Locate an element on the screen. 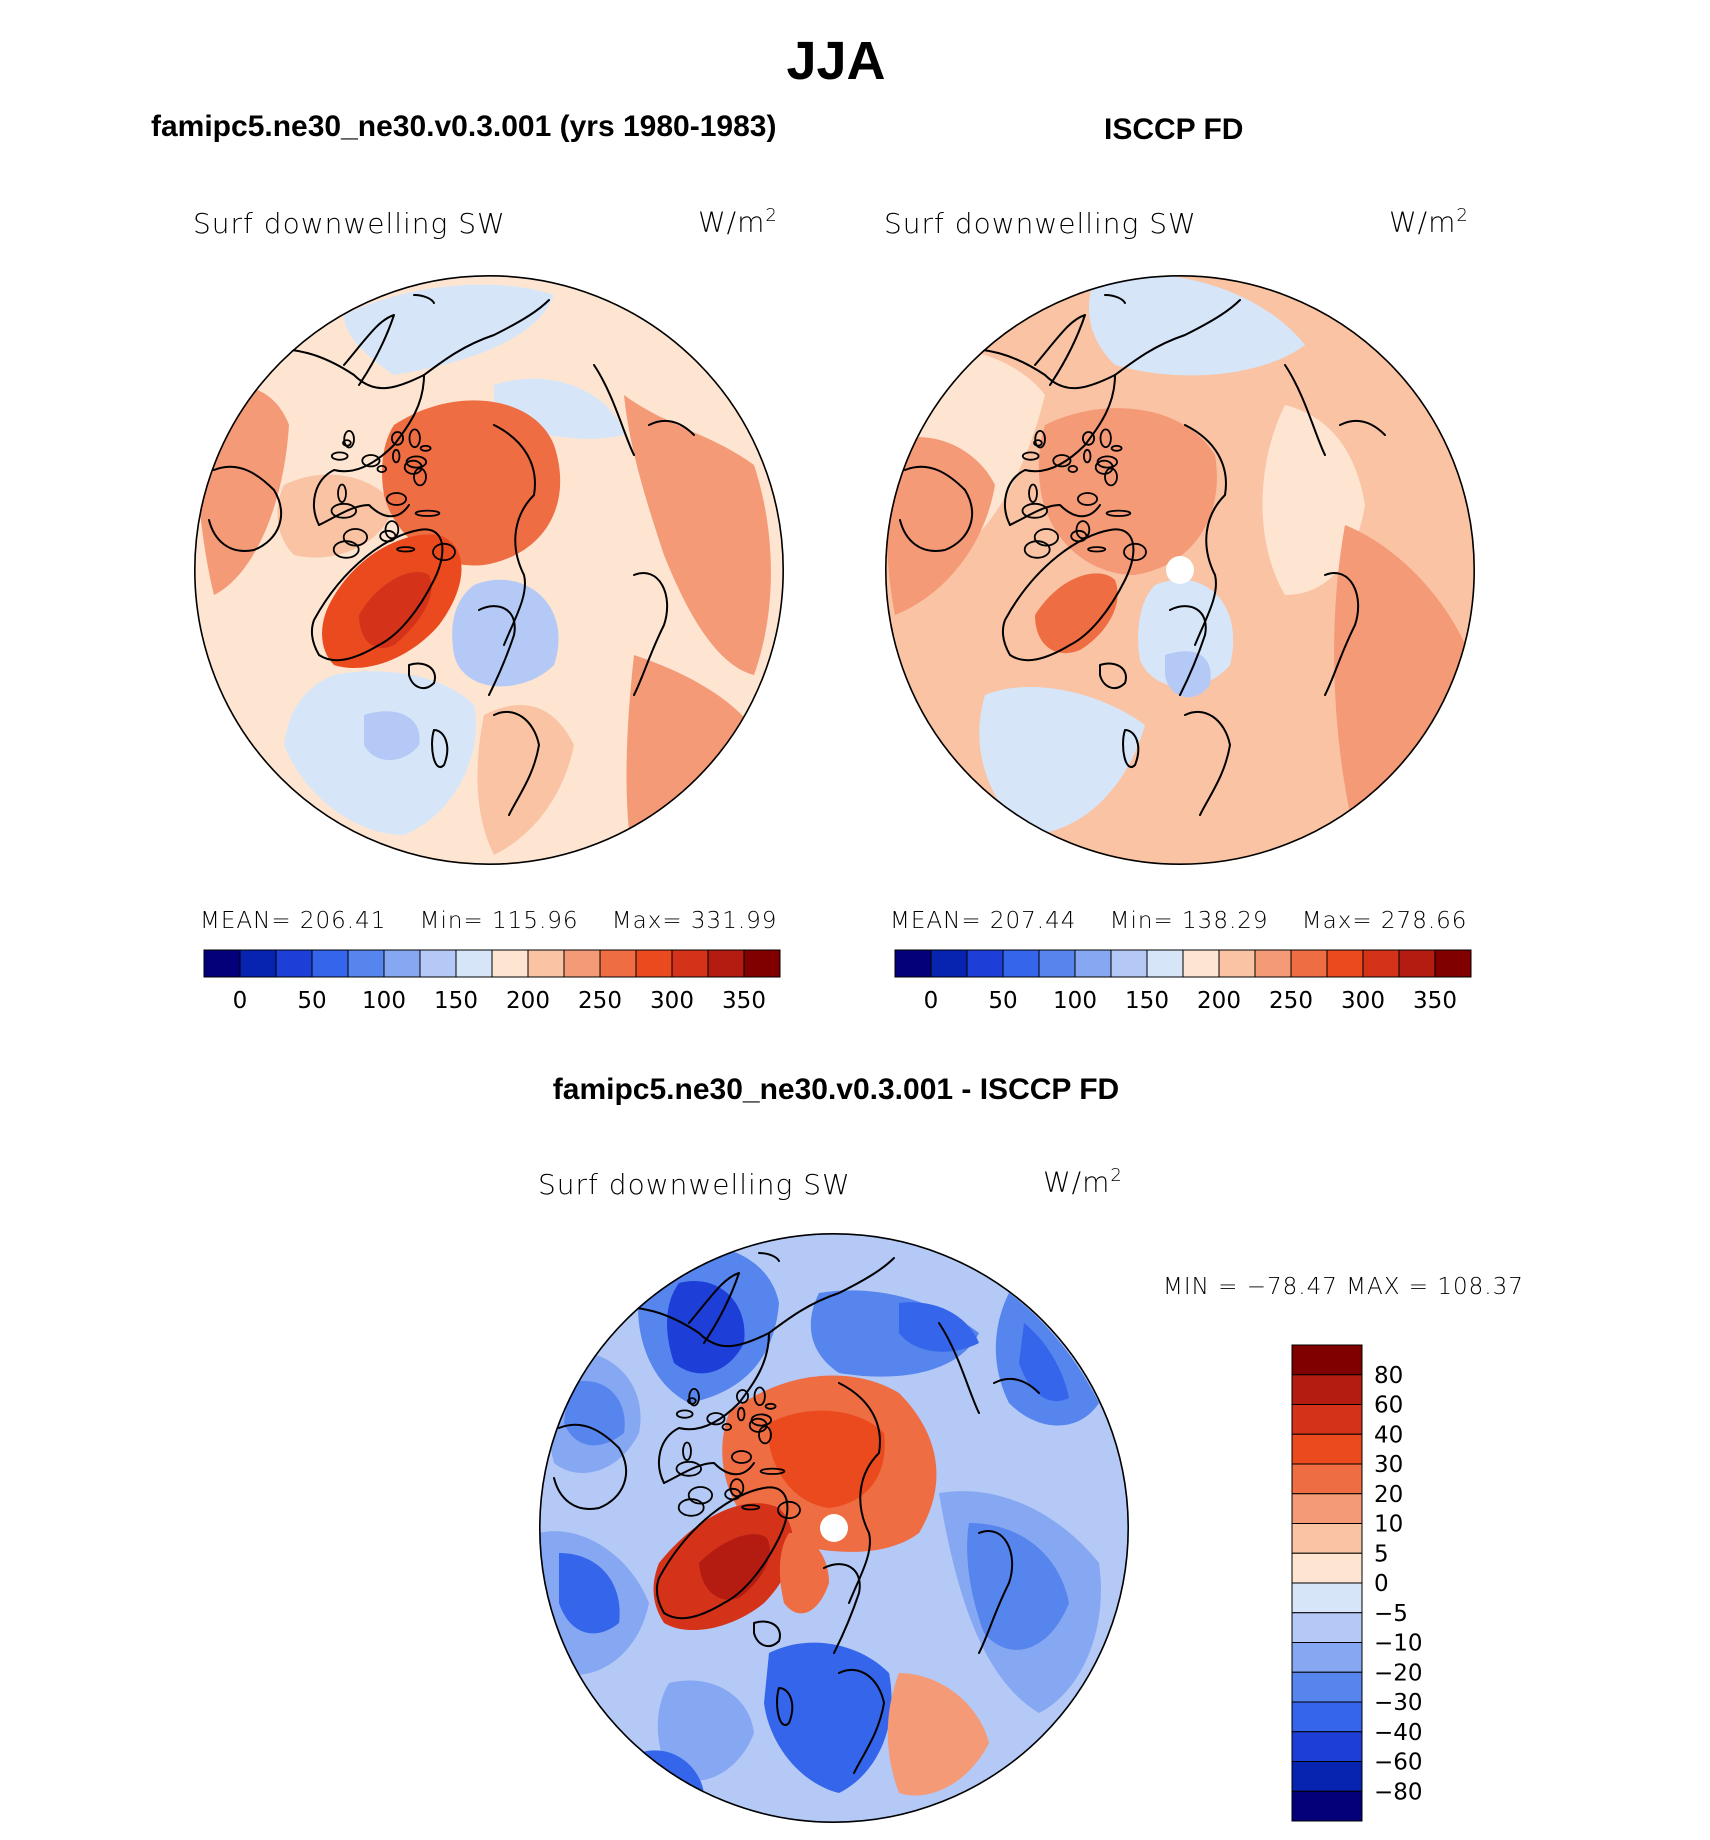  panel2-units: W/m is located at coordinates (1423, 222).